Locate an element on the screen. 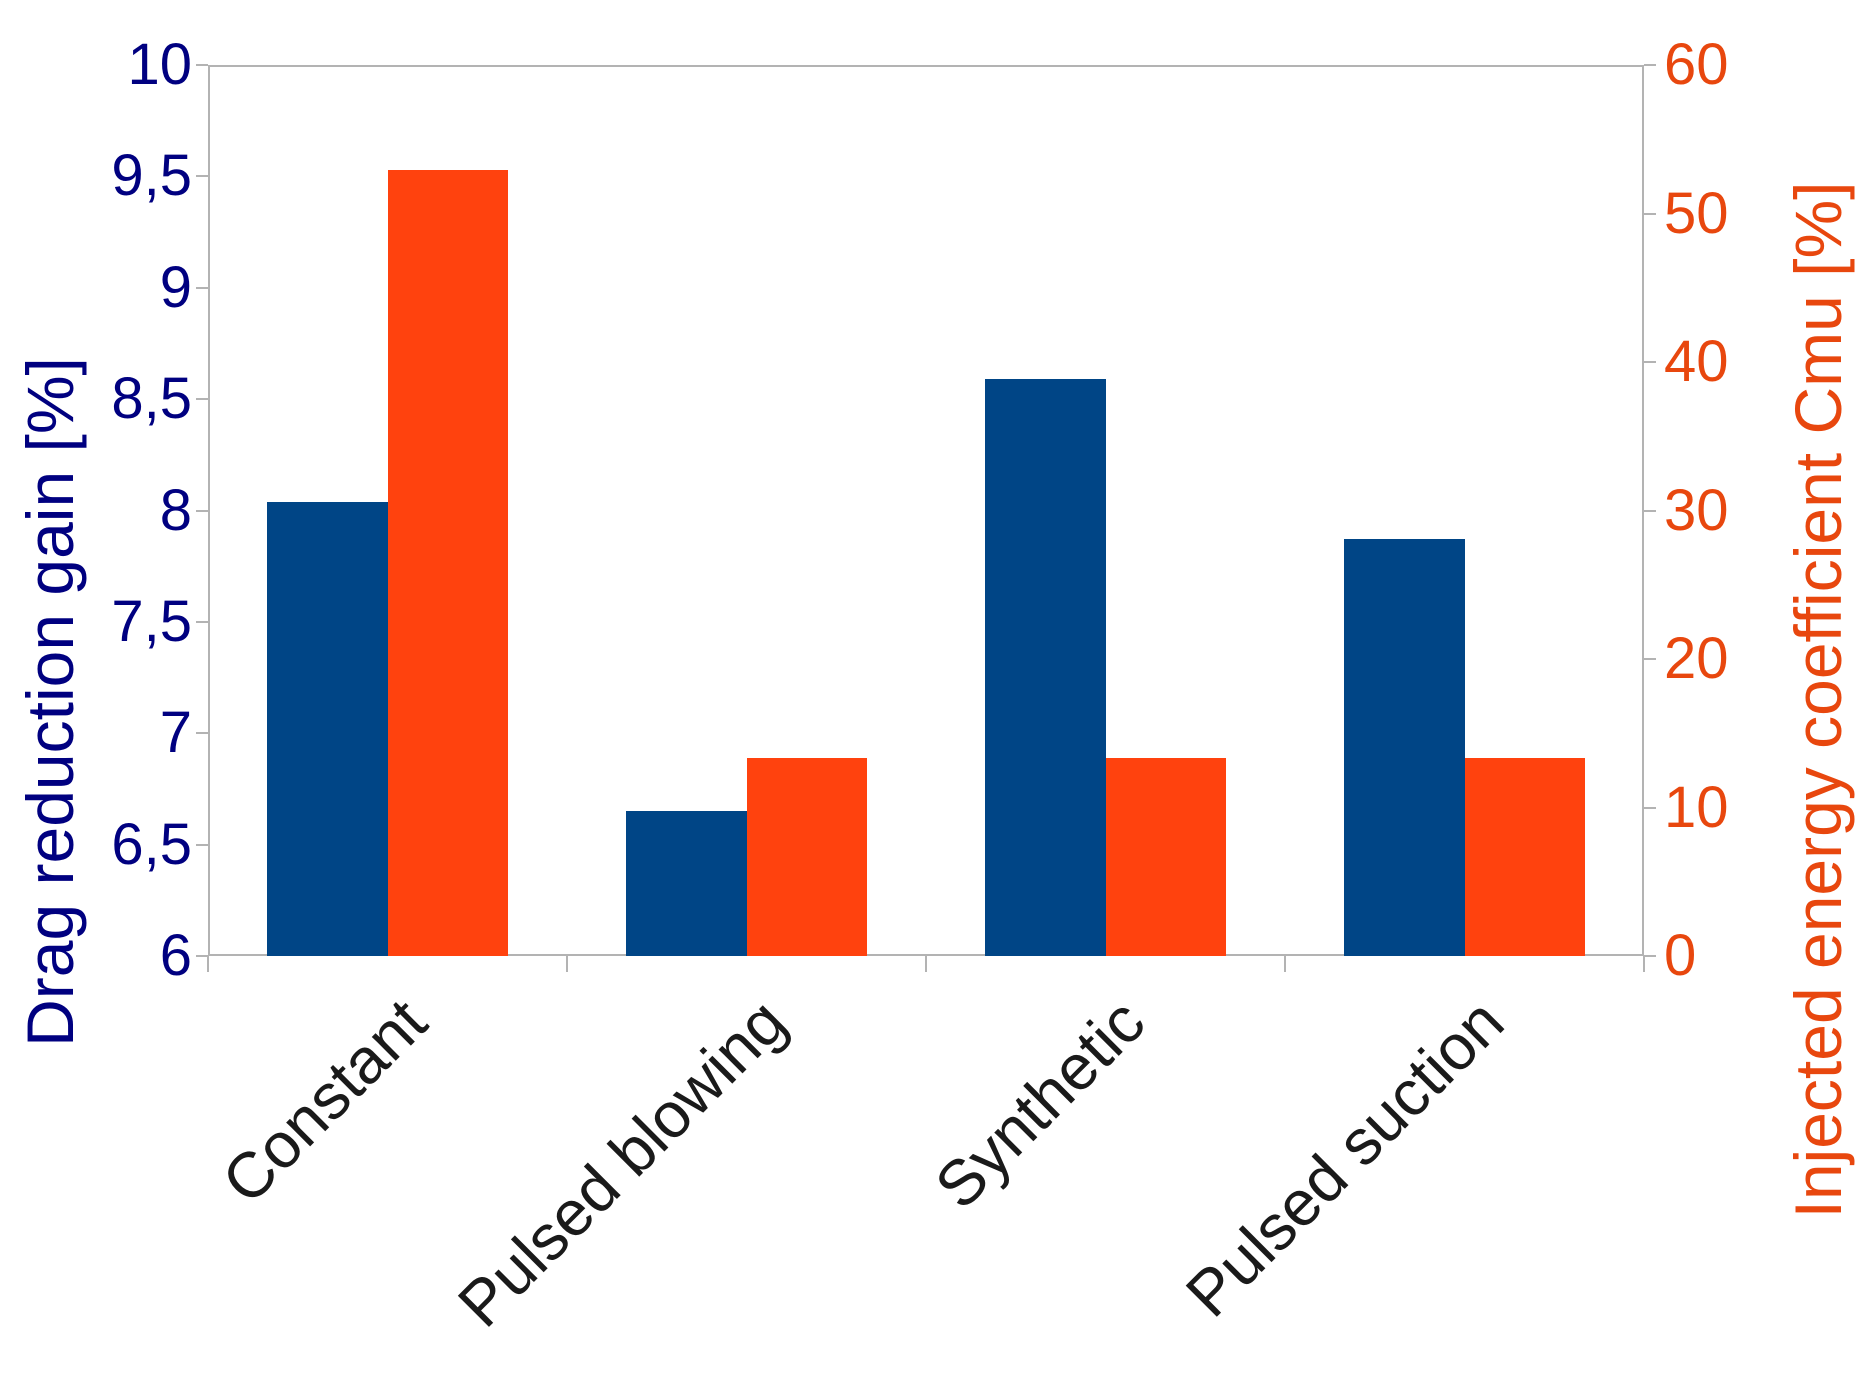  bar-injected-energy-coefficient-cmu-pulsed-blowing is located at coordinates (806, 857).